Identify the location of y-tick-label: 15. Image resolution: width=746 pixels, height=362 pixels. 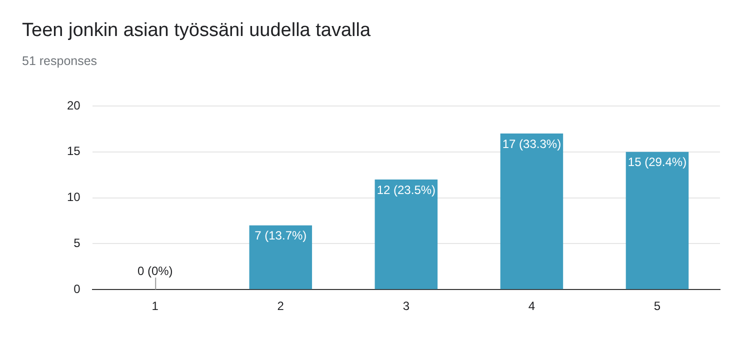
(73, 151).